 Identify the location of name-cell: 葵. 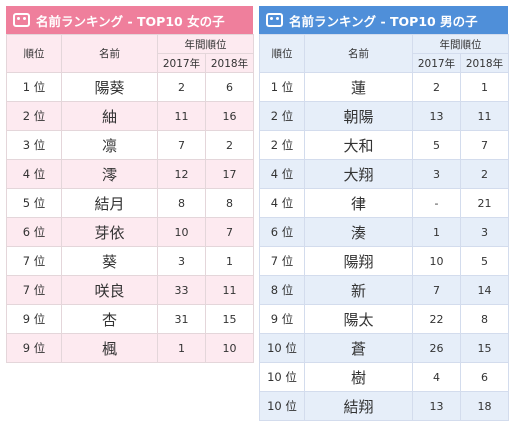
(109, 261).